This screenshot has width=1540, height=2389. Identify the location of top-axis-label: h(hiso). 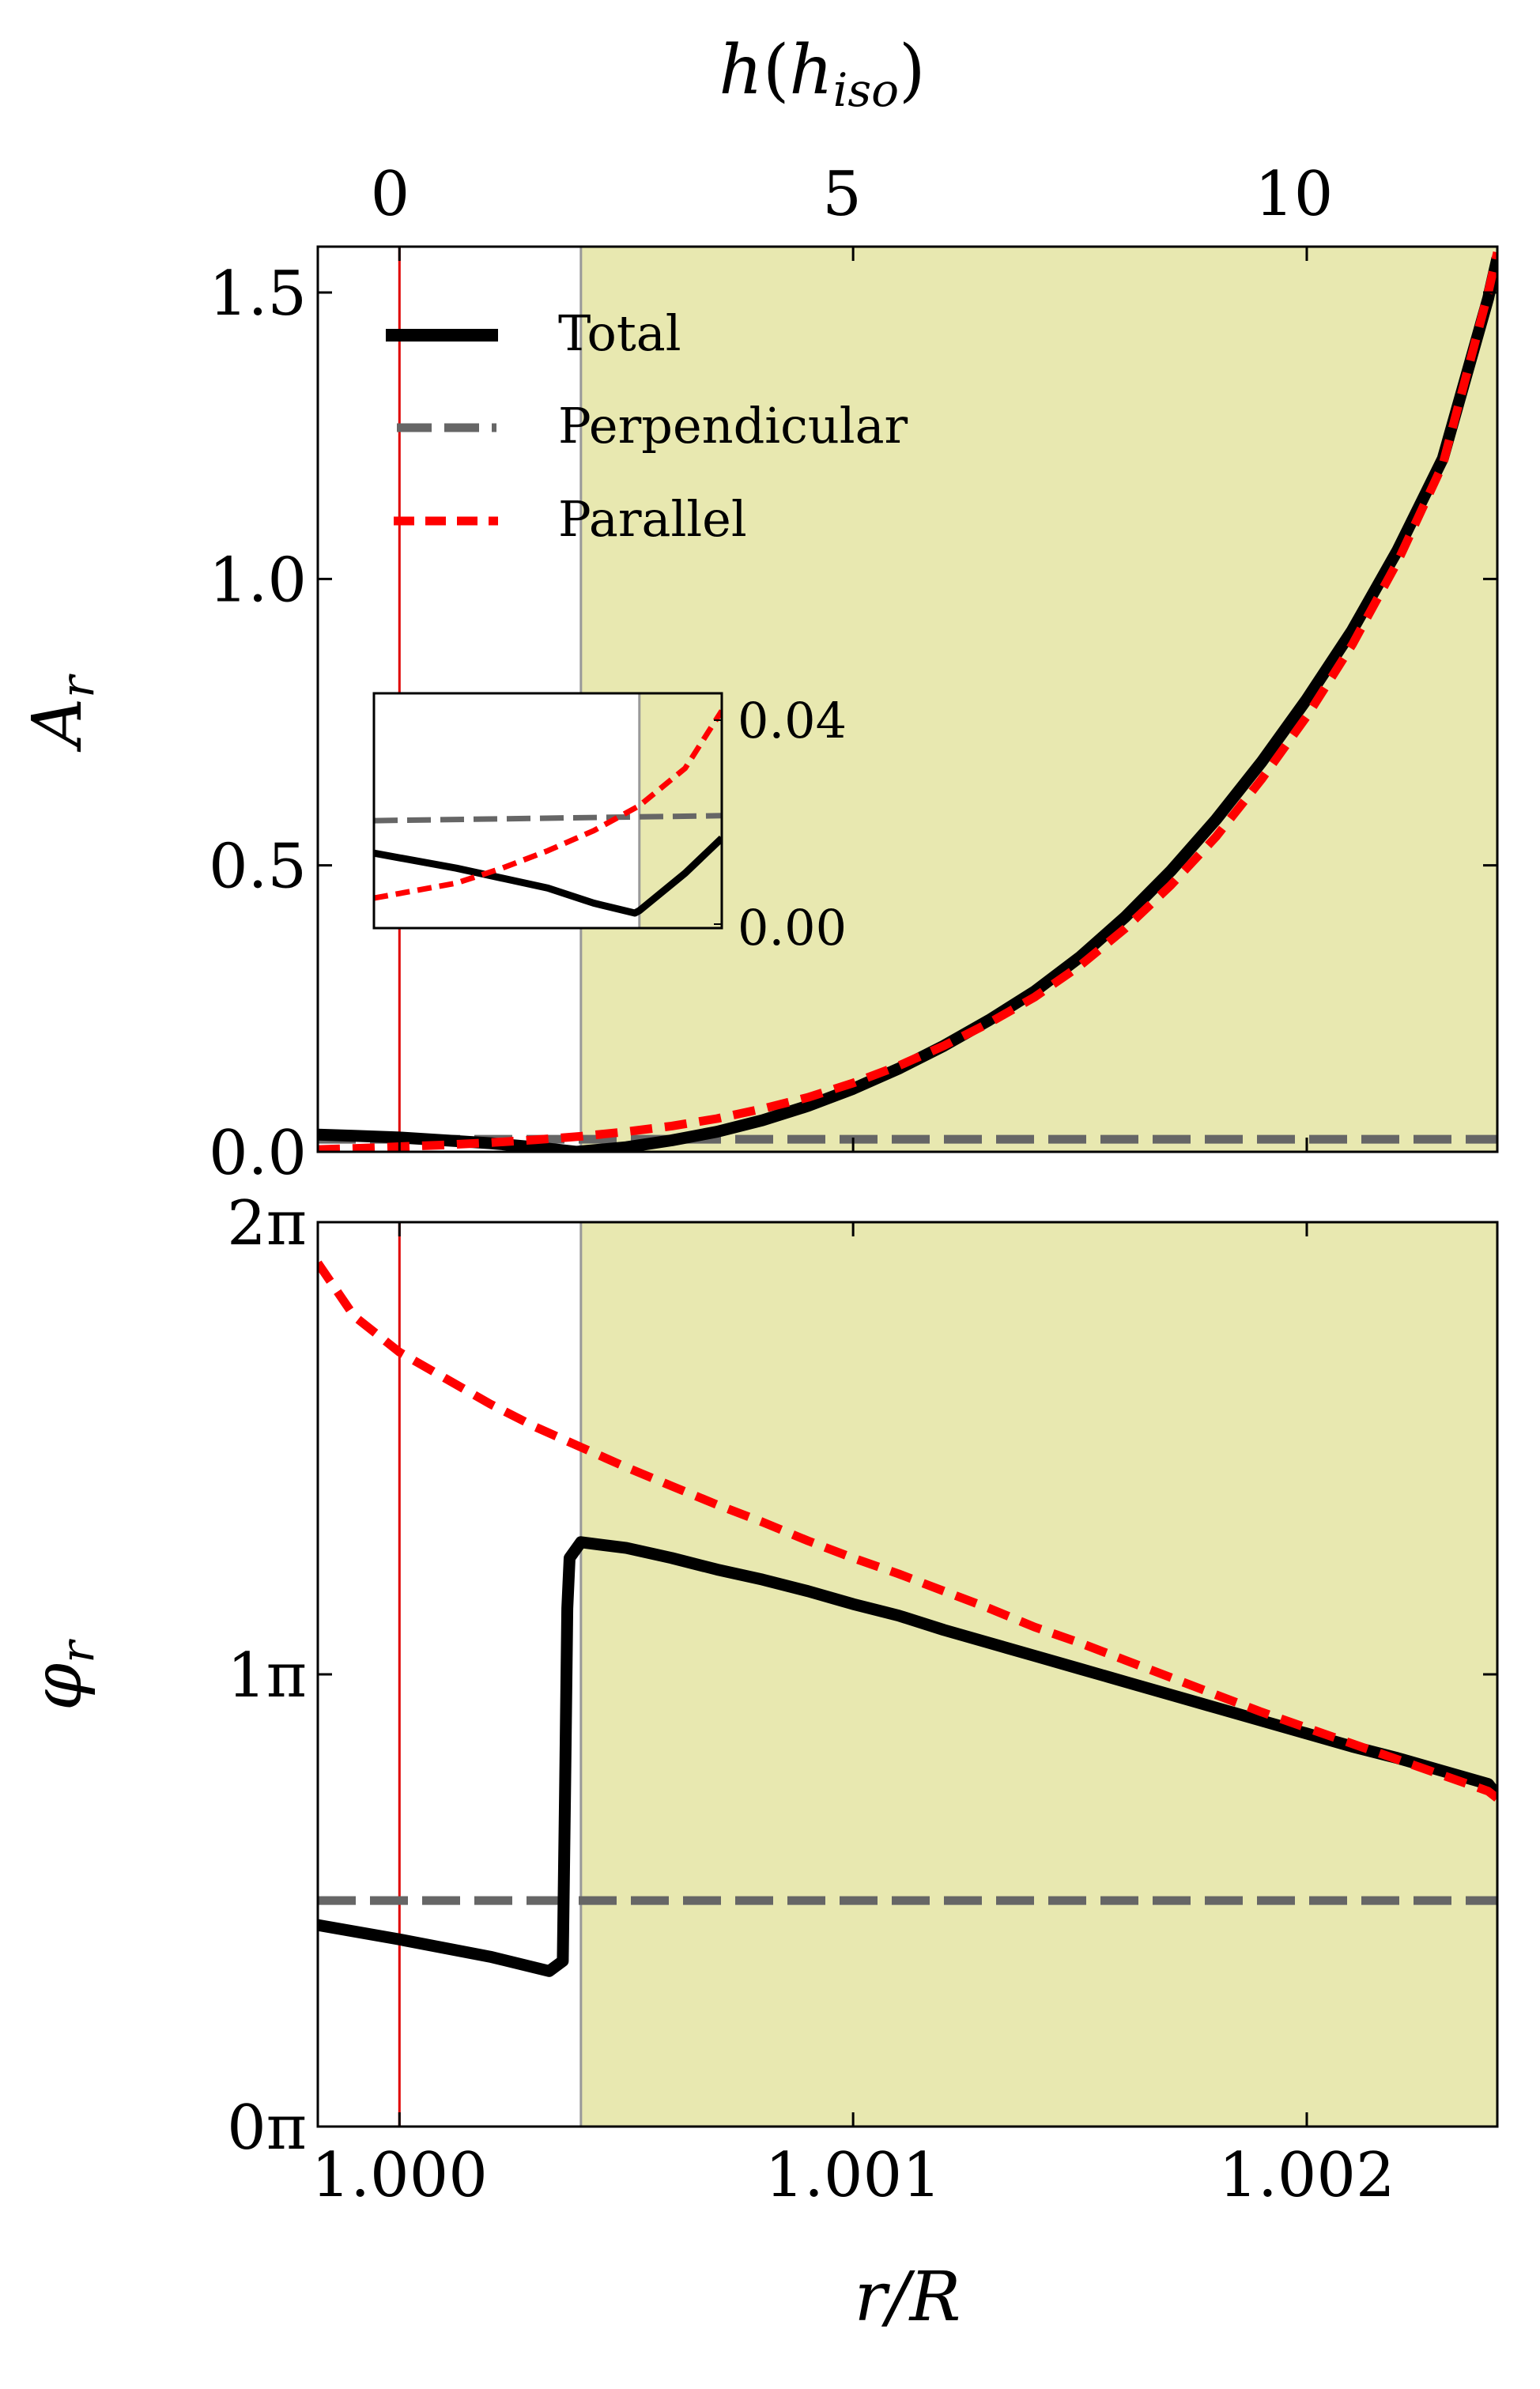
(822, 74).